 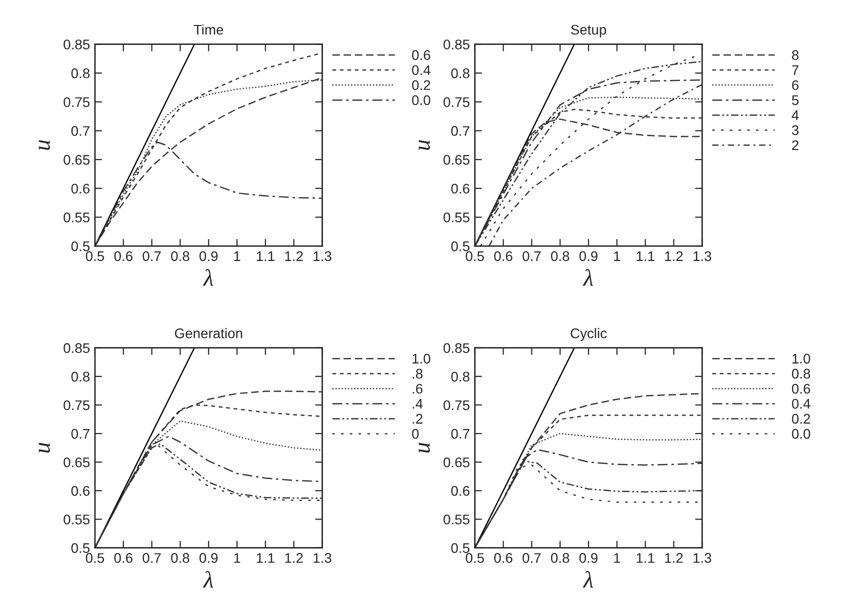 What do you see at coordinates (795, 70) in the screenshot?
I see `legend-label: 7` at bounding box center [795, 70].